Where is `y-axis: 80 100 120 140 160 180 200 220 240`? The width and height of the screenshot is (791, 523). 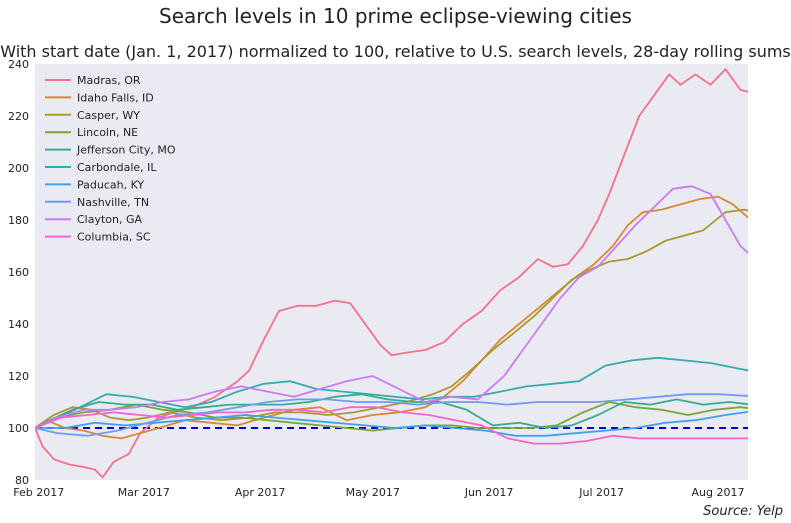 y-axis: 80 100 120 140 160 180 200 220 240 is located at coordinates (18, 272).